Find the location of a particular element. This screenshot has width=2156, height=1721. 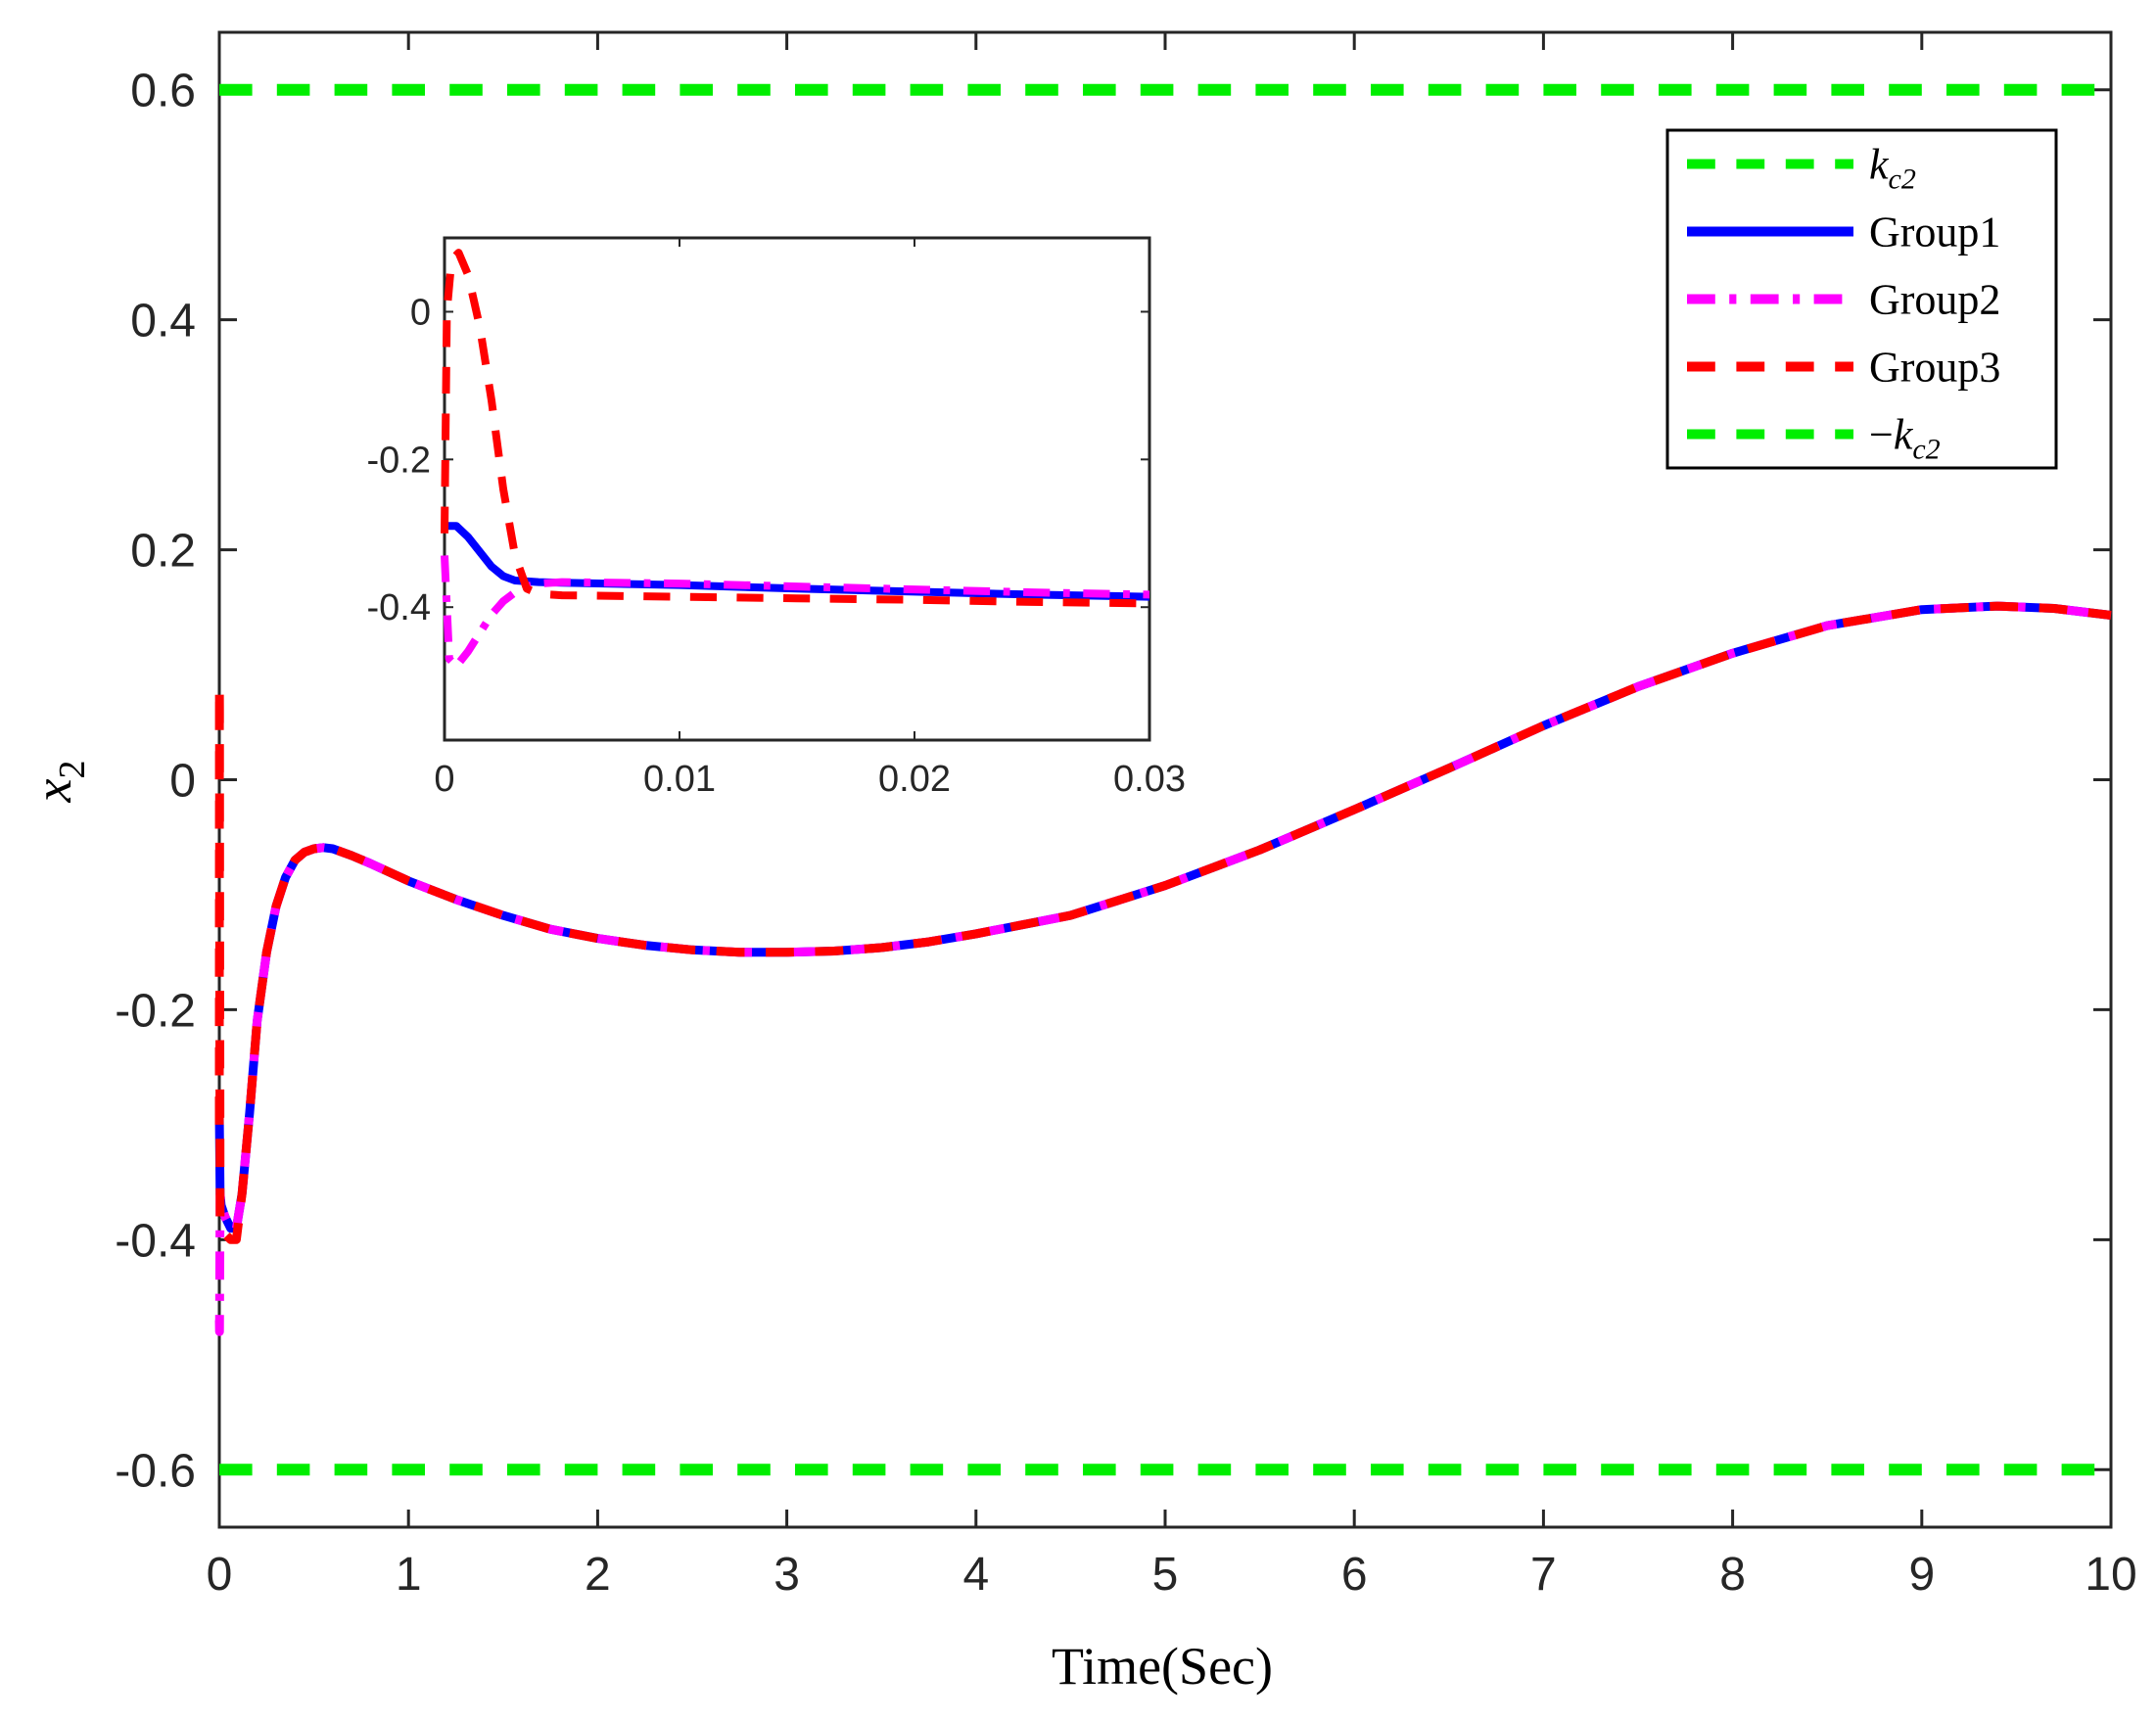

y-tick-label: -0.2 is located at coordinates (156, 1011).